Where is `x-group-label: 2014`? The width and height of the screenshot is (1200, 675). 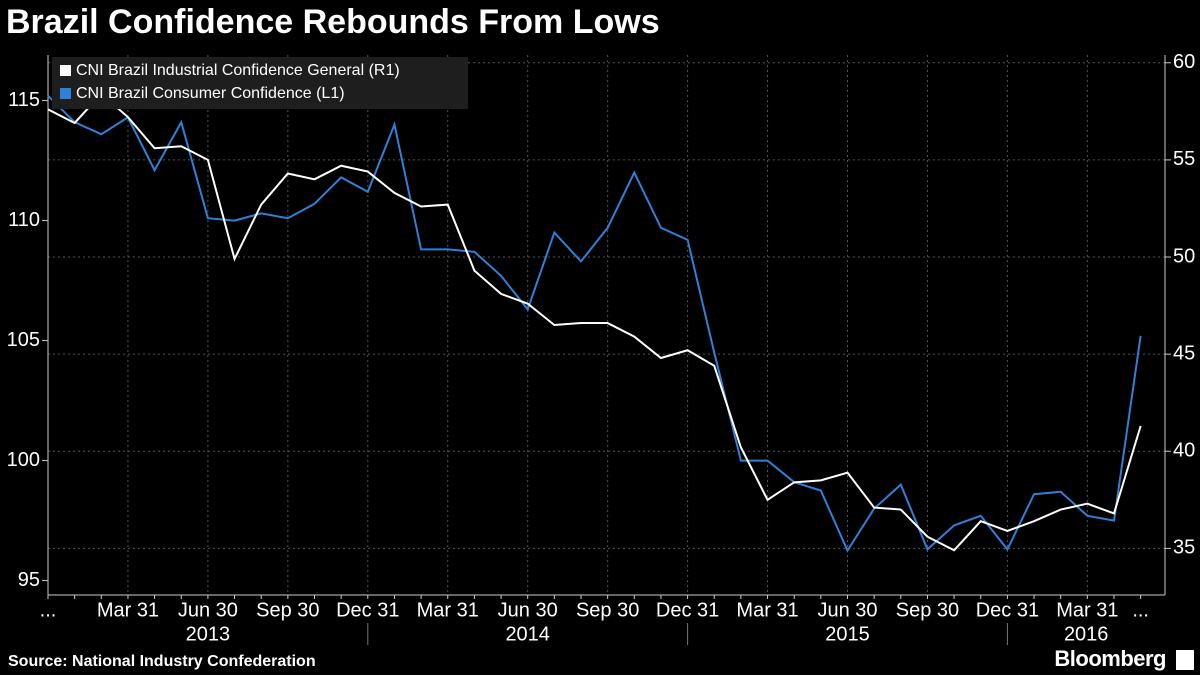
x-group-label: 2014 is located at coordinates (527, 634).